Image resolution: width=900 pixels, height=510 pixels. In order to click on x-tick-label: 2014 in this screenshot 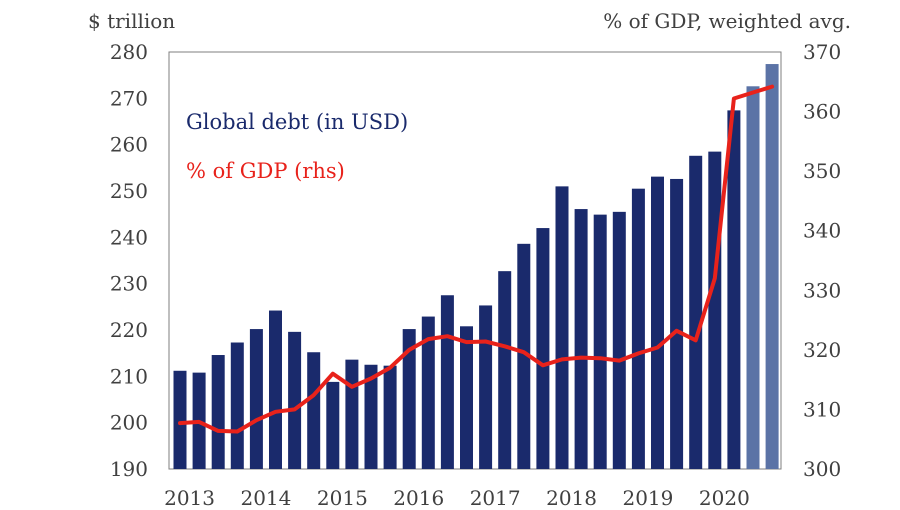, I will do `click(265, 498)`.